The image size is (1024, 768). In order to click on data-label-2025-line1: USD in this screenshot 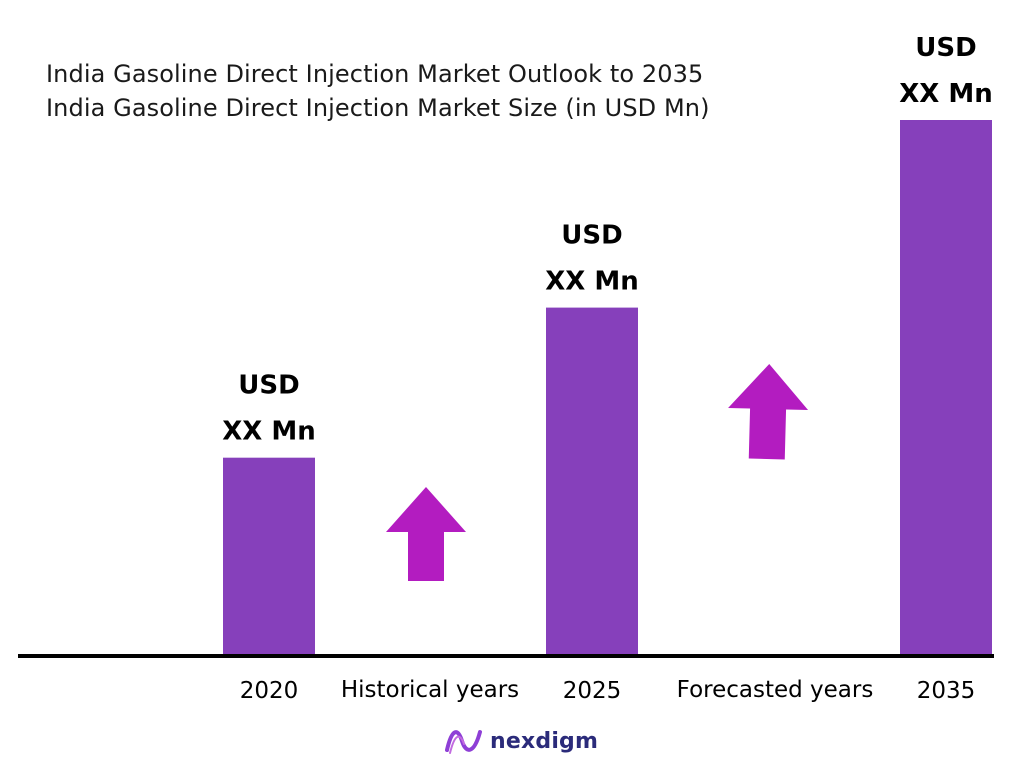, I will do `click(591, 236)`.